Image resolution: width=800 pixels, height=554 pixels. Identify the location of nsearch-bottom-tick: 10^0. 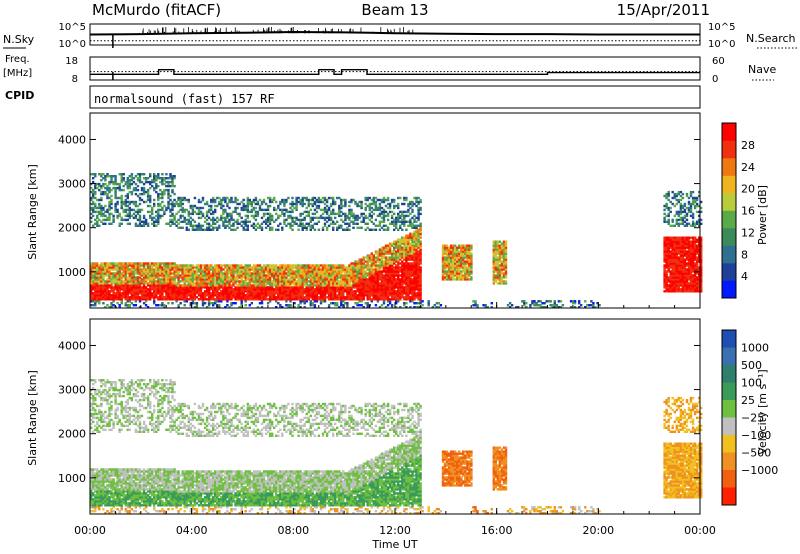
(721, 44).